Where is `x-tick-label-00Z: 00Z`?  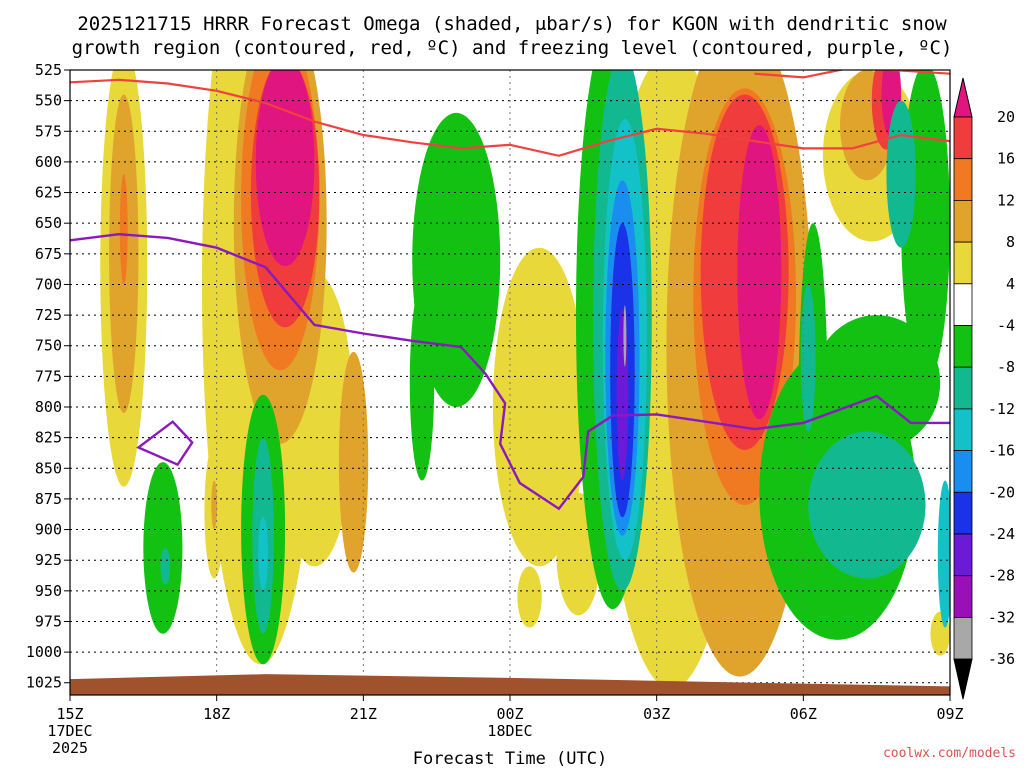 x-tick-label-00Z: 00Z is located at coordinates (509, 714).